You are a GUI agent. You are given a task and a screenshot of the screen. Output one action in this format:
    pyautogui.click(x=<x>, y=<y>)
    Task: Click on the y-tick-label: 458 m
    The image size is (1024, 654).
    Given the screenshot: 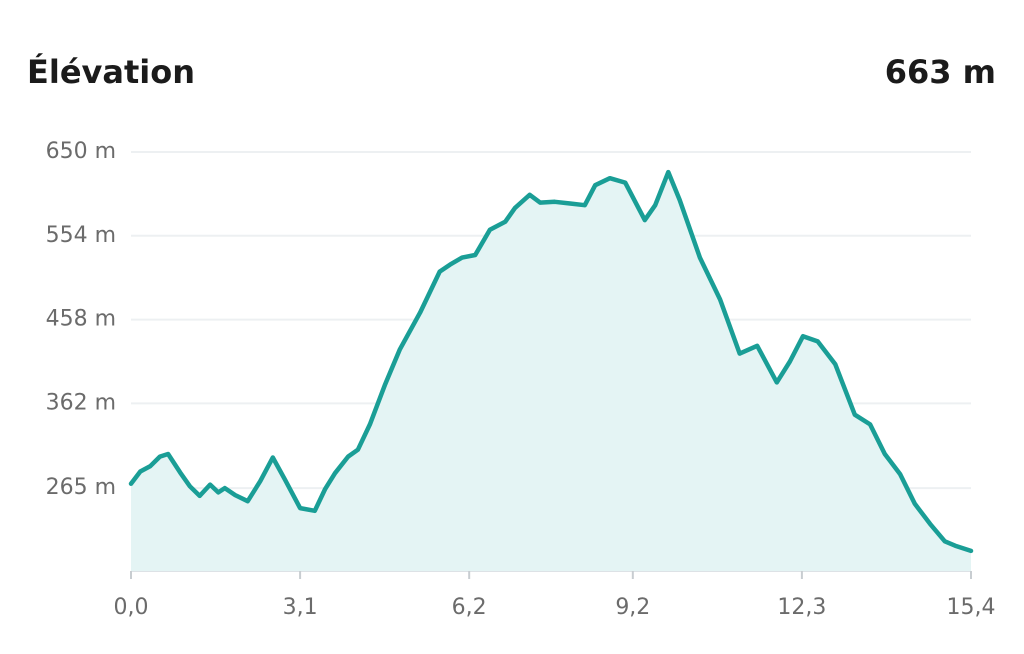 What is the action you would take?
    pyautogui.click(x=81, y=319)
    